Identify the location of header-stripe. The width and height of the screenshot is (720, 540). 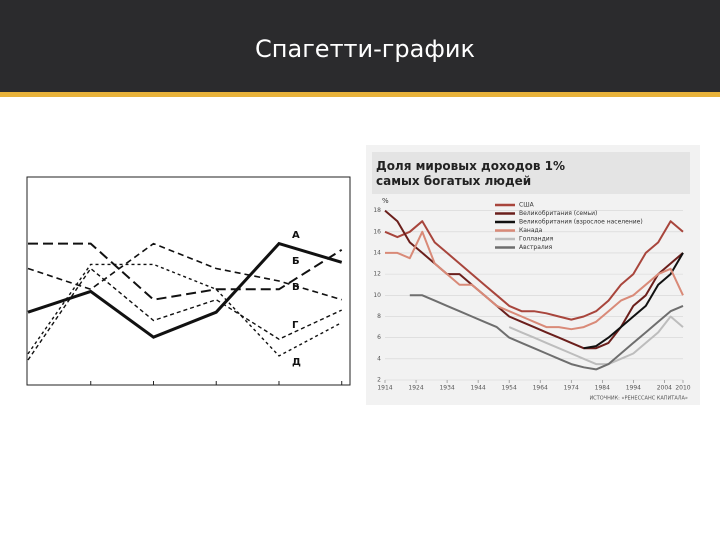
(360, 94).